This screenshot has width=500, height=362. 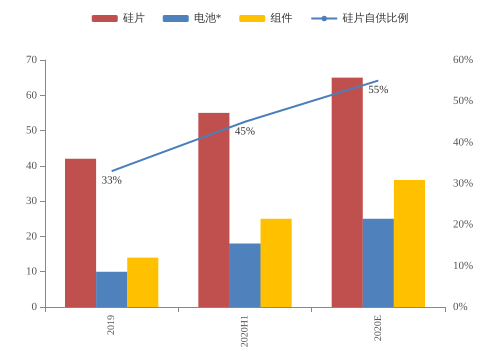 What do you see at coordinates (32, 60) in the screenshot?
I see `y-tick-label: 70` at bounding box center [32, 60].